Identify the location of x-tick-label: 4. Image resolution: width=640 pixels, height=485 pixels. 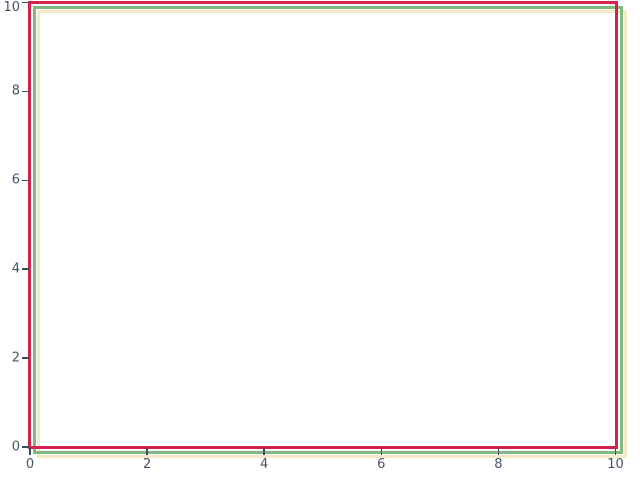
(264, 464).